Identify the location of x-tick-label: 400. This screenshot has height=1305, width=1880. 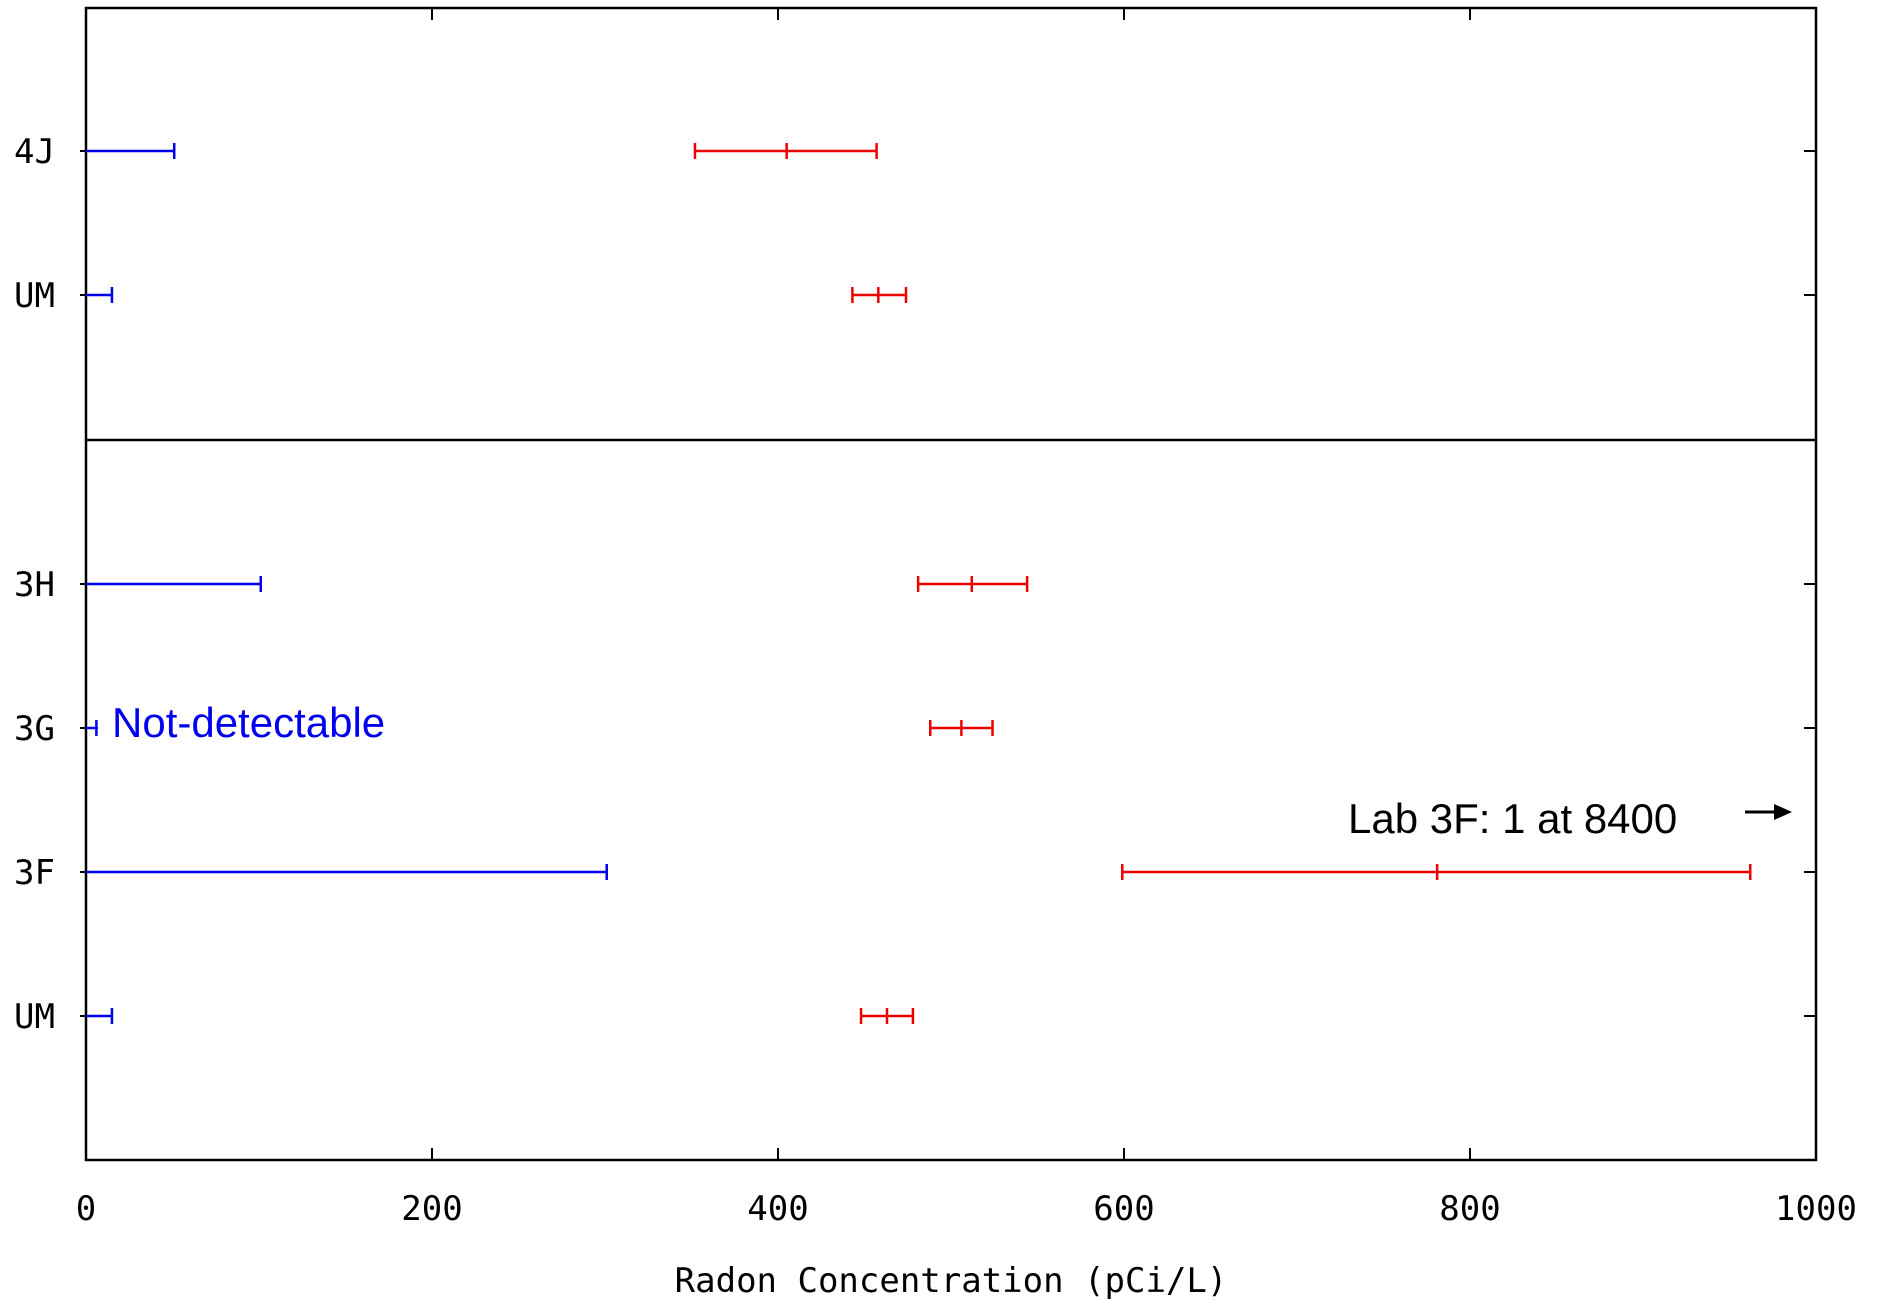
(777, 1209).